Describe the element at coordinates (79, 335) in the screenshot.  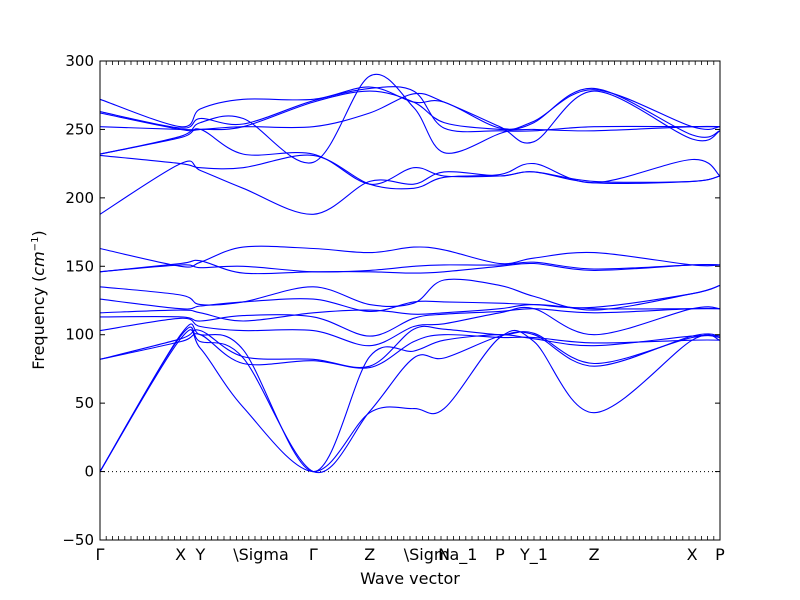
I see `y-tick-label: 100` at that location.